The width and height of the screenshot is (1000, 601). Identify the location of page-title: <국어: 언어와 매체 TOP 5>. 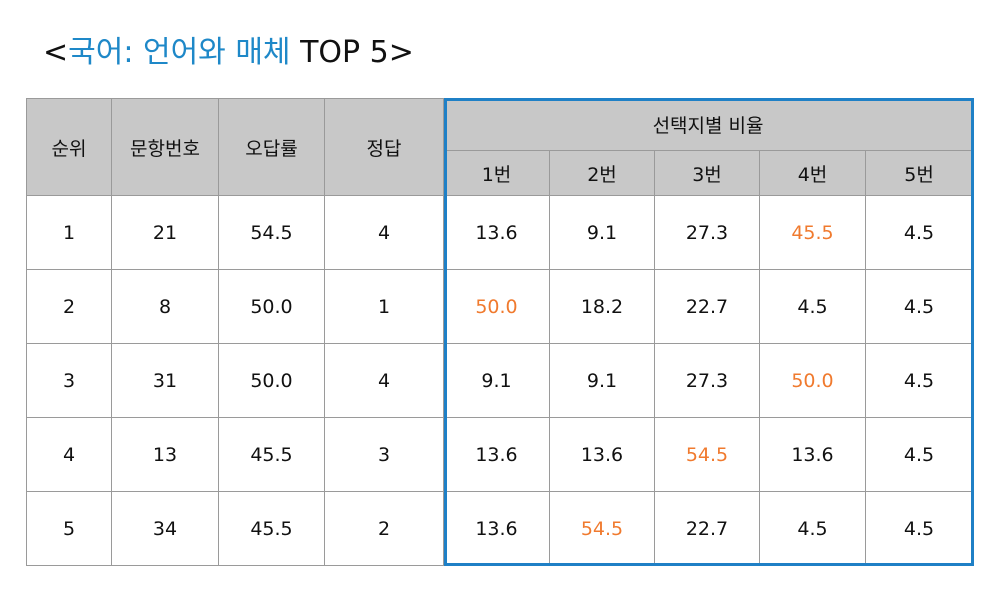
(228, 53).